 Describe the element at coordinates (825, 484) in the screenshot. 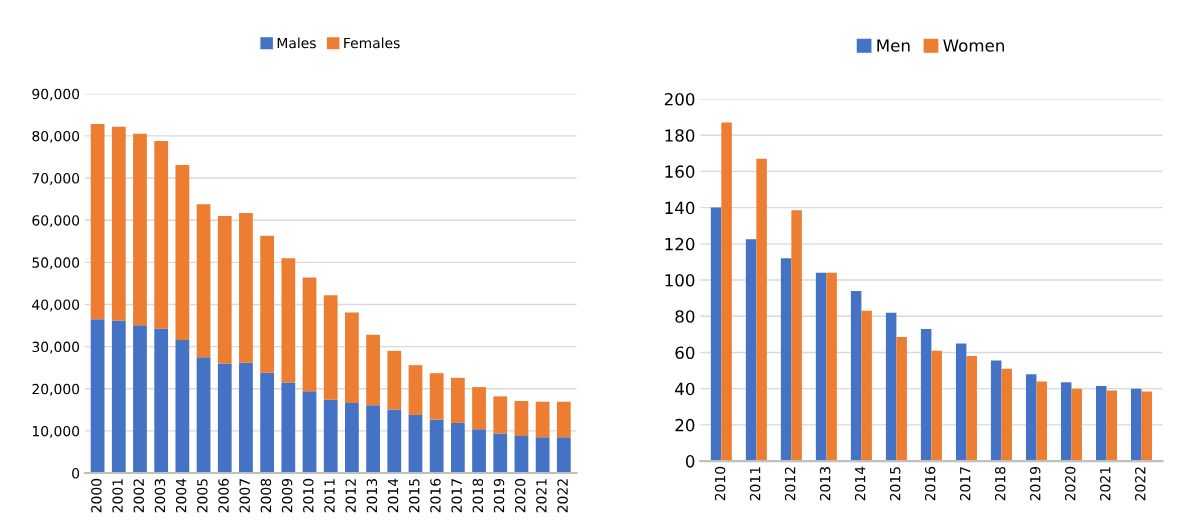

I see `x-tick-label: 2013` at that location.